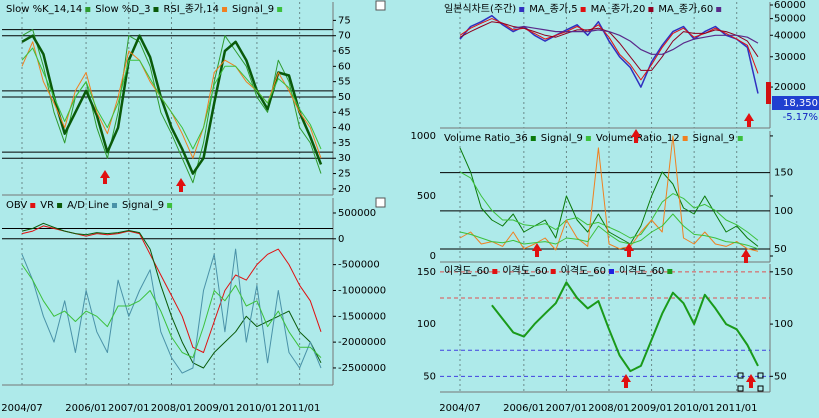 The height and width of the screenshot is (418, 819). What do you see at coordinates (790, 35) in the screenshot?
I see `y-tick-label: 40000` at bounding box center [790, 35].